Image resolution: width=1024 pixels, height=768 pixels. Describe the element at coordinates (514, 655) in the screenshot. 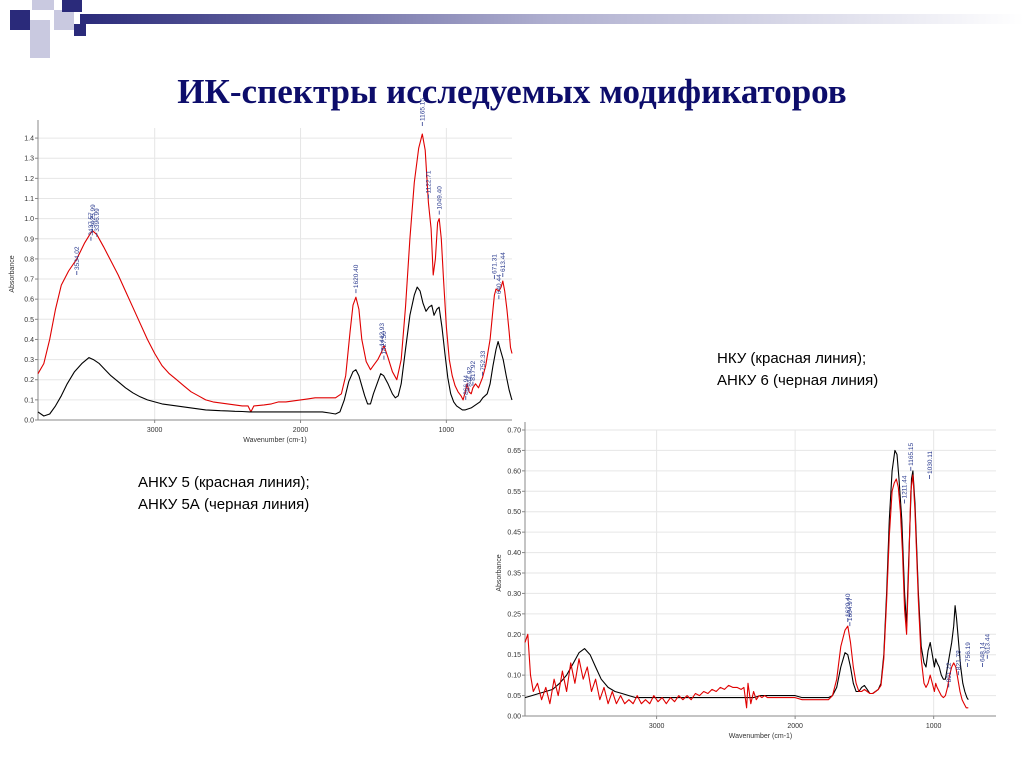

I see `y-tick-label: 0.15` at that location.